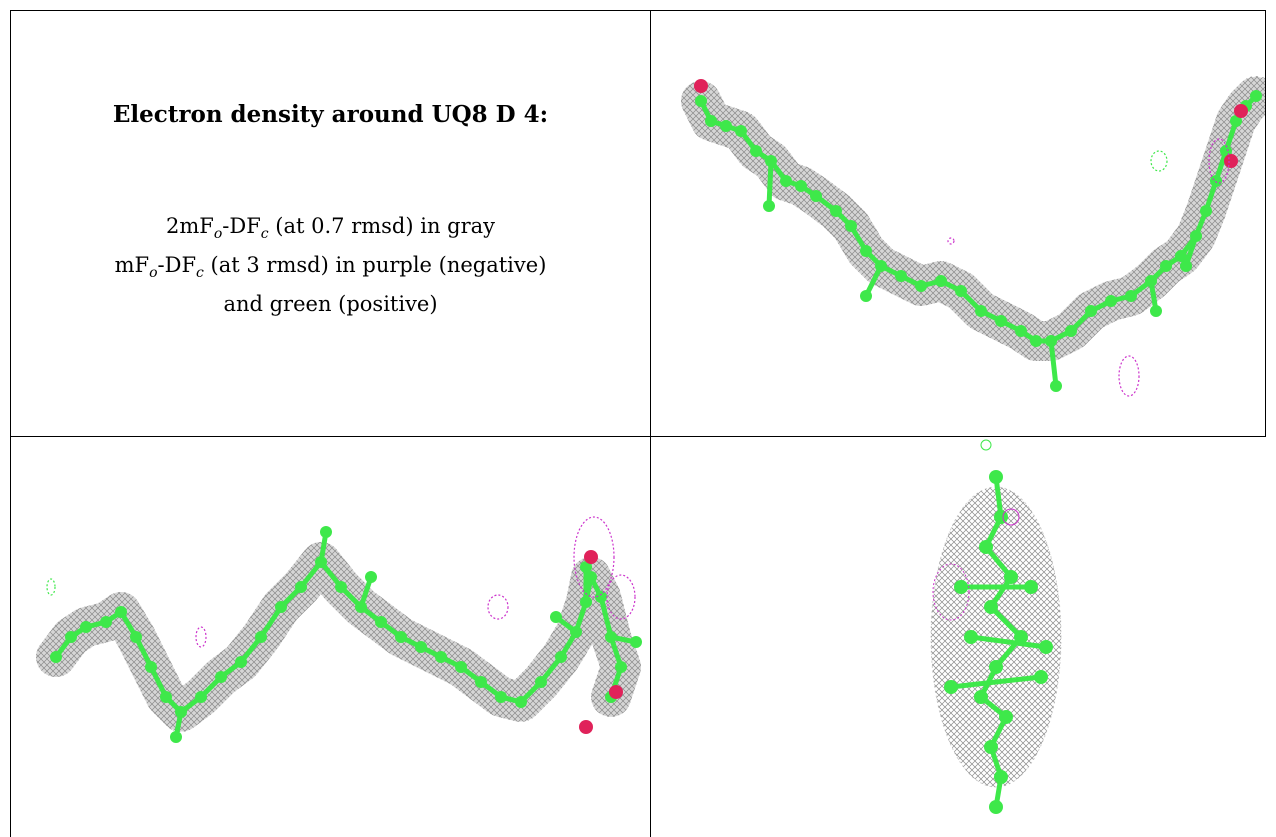 The height and width of the screenshot is (837, 1276). Describe the element at coordinates (189, 226) in the screenshot. I see `legend-text: 2mF` at that location.